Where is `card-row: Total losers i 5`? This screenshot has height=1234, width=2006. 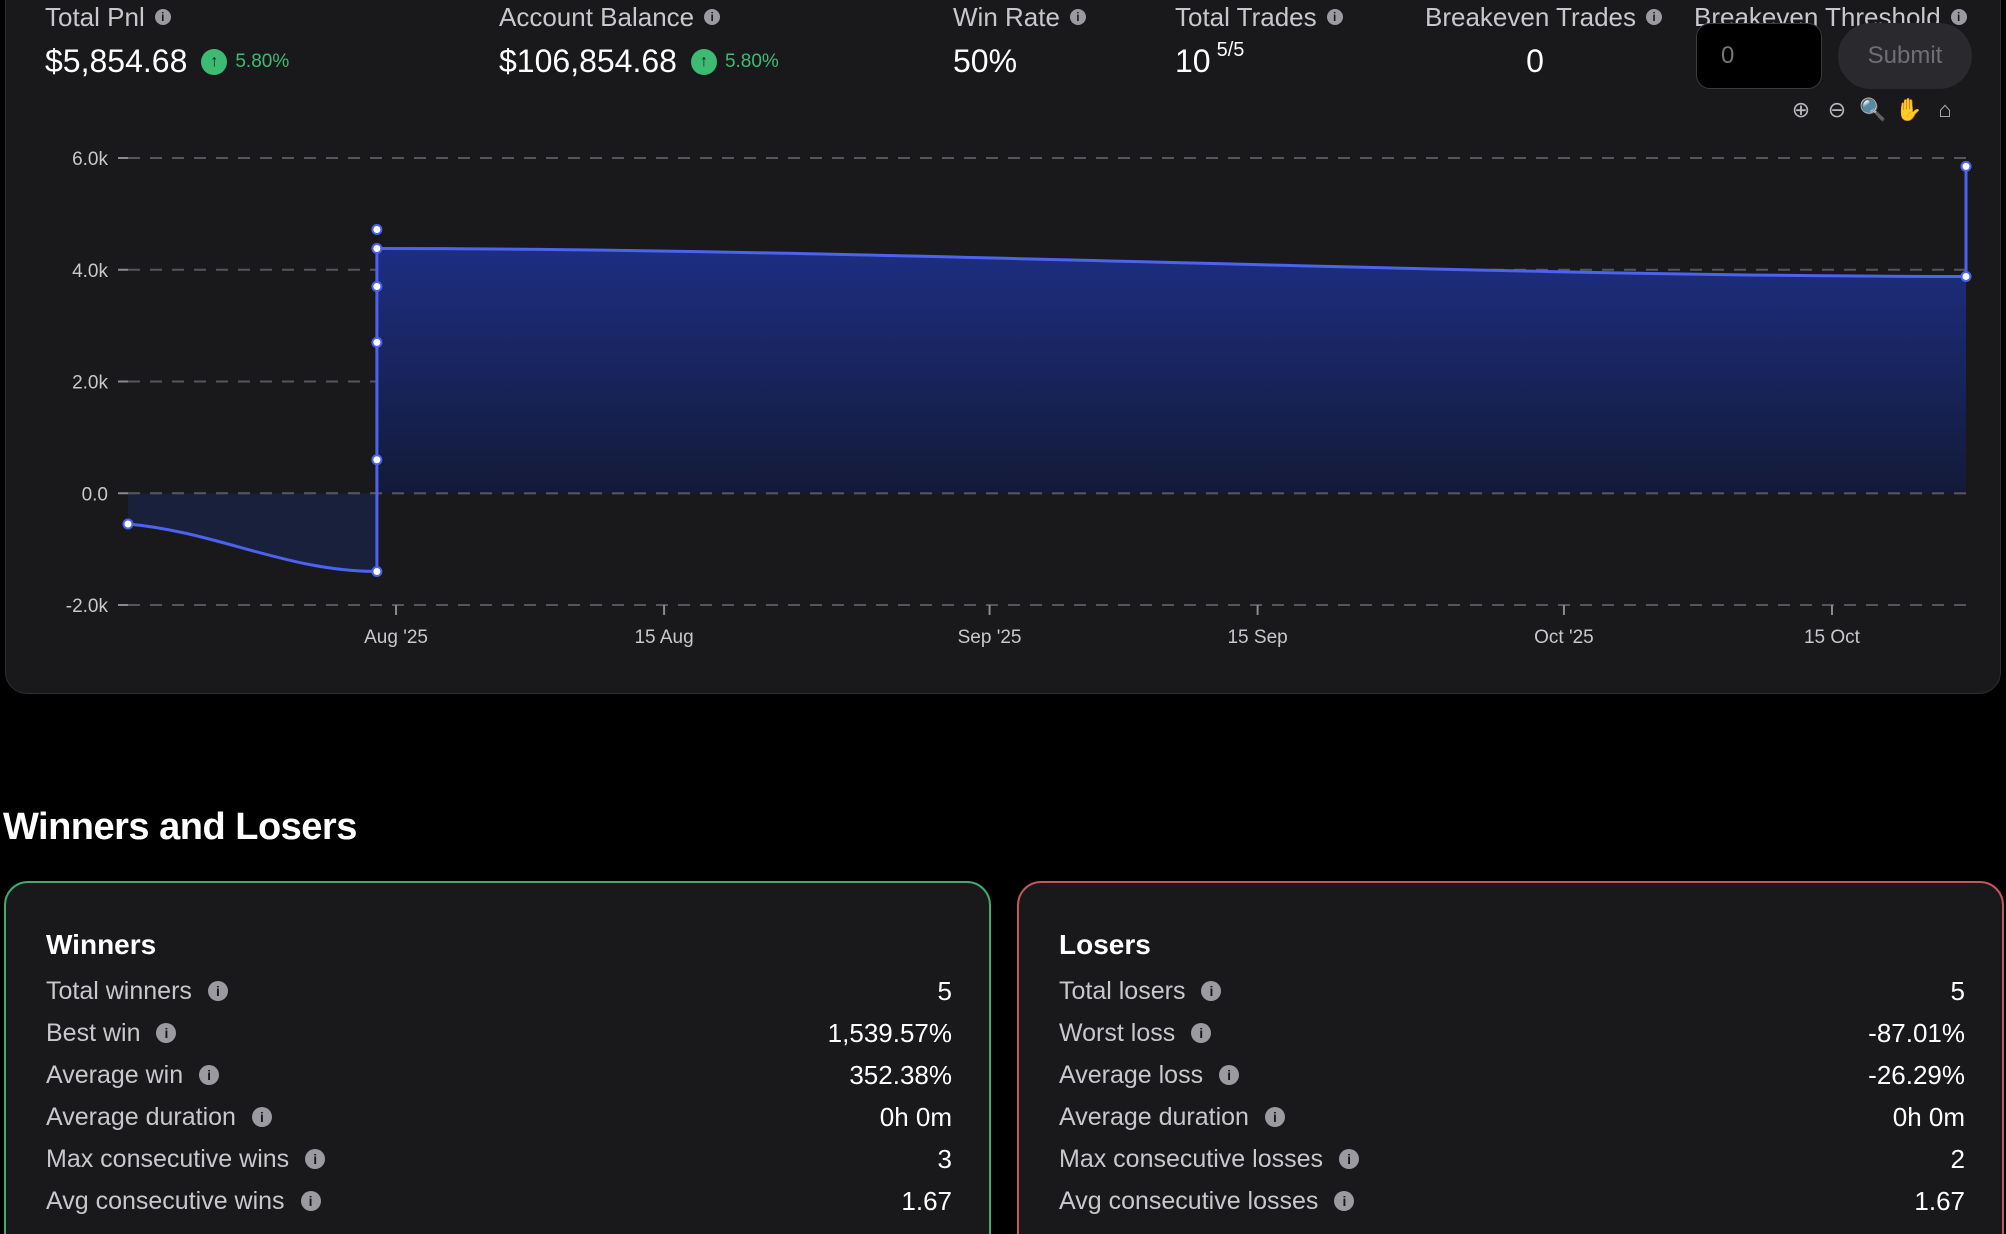
card-row: Total losers i 5 is located at coordinates (1512, 991).